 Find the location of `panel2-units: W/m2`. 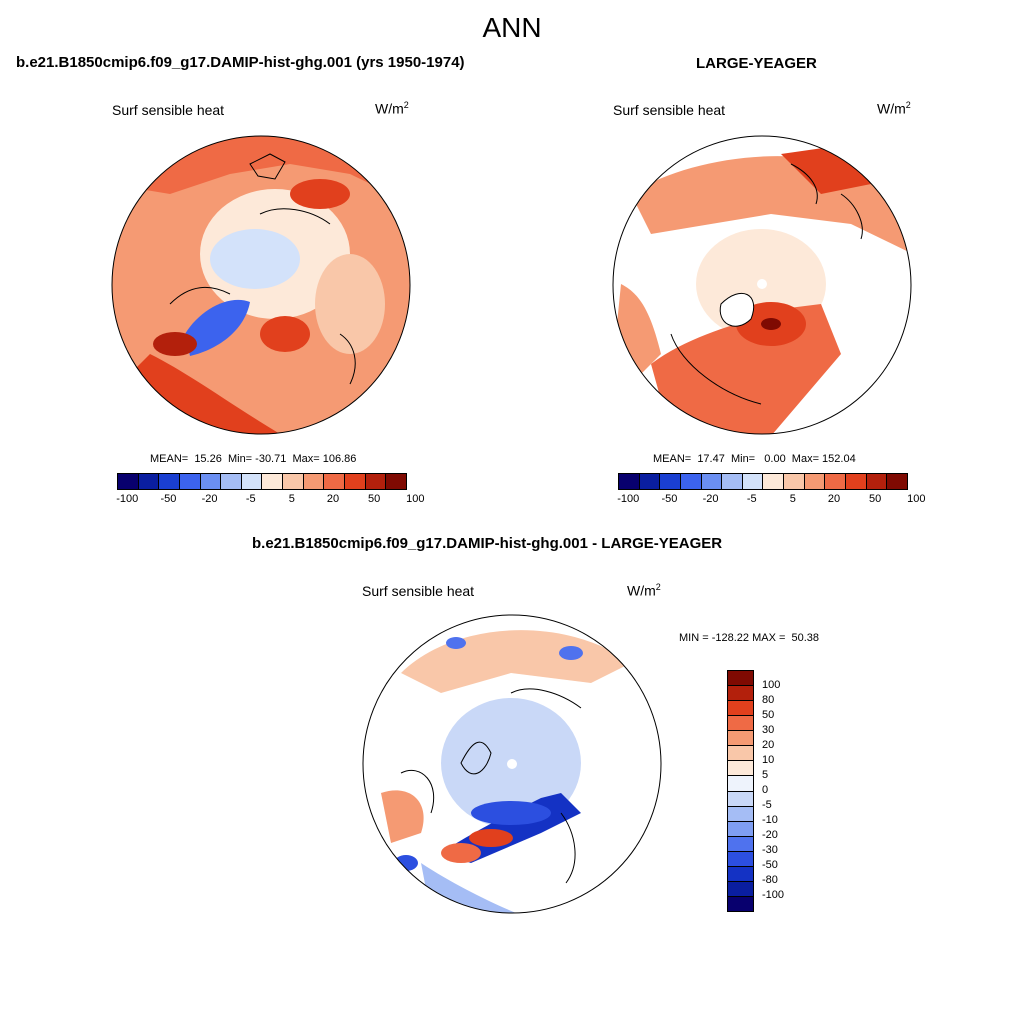

panel2-units: W/m2 is located at coordinates (894, 108).